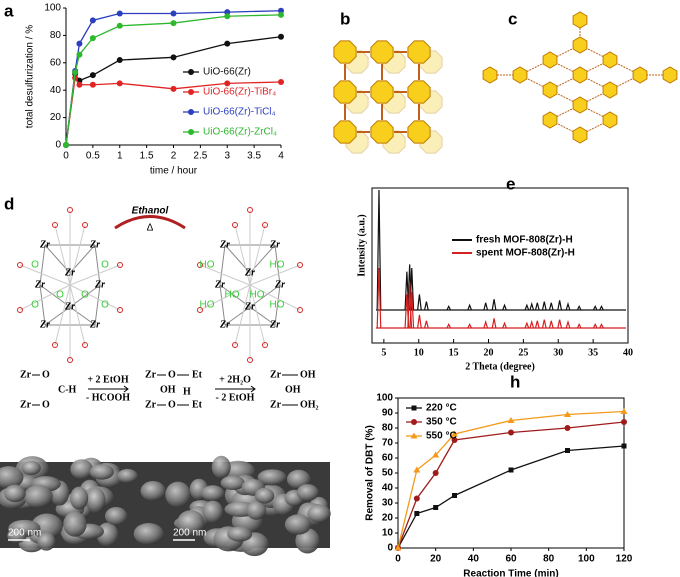 The height and width of the screenshot is (577, 680). I want to click on y-tick-label: 70, so click(388, 443).